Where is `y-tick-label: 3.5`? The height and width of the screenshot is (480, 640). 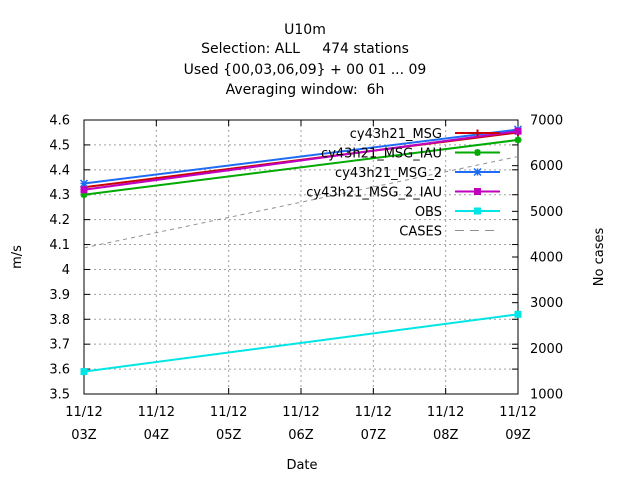 y-tick-label: 3.5 is located at coordinates (59, 395).